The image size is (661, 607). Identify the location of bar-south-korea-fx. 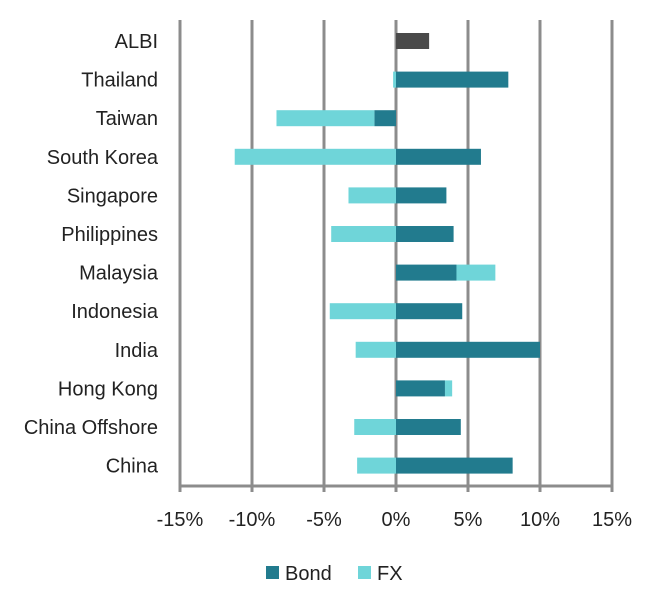
(315, 156).